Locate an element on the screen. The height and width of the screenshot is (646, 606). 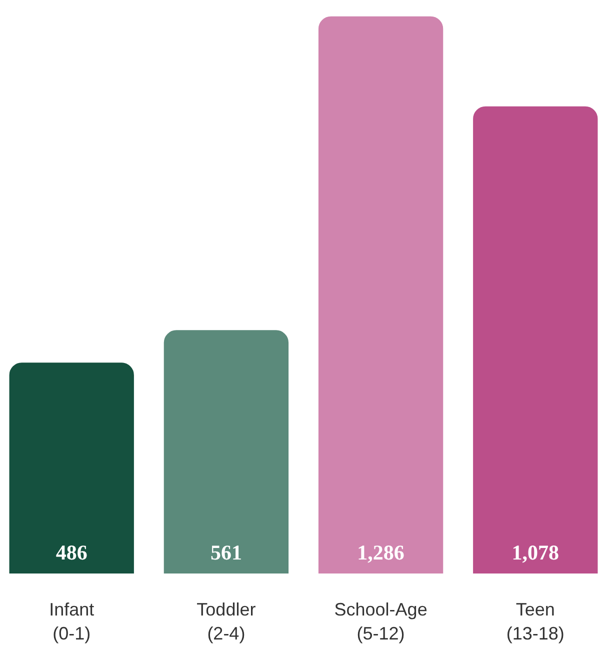
data-label: 1,286 is located at coordinates (380, 552).